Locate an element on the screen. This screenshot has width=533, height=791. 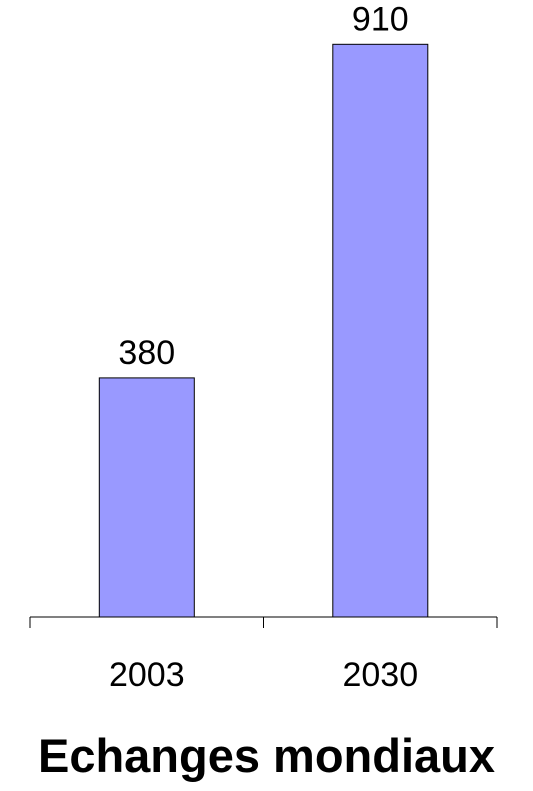
data-label-2003: 380 is located at coordinates (146, 353).